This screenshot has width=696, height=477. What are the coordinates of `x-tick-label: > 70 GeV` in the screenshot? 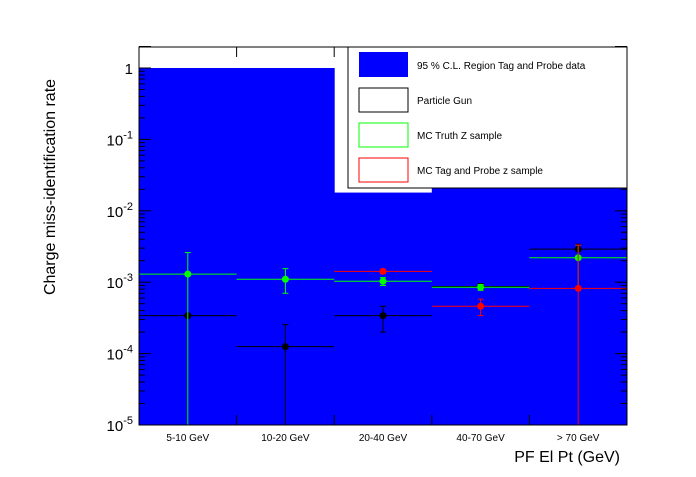 It's located at (578, 438).